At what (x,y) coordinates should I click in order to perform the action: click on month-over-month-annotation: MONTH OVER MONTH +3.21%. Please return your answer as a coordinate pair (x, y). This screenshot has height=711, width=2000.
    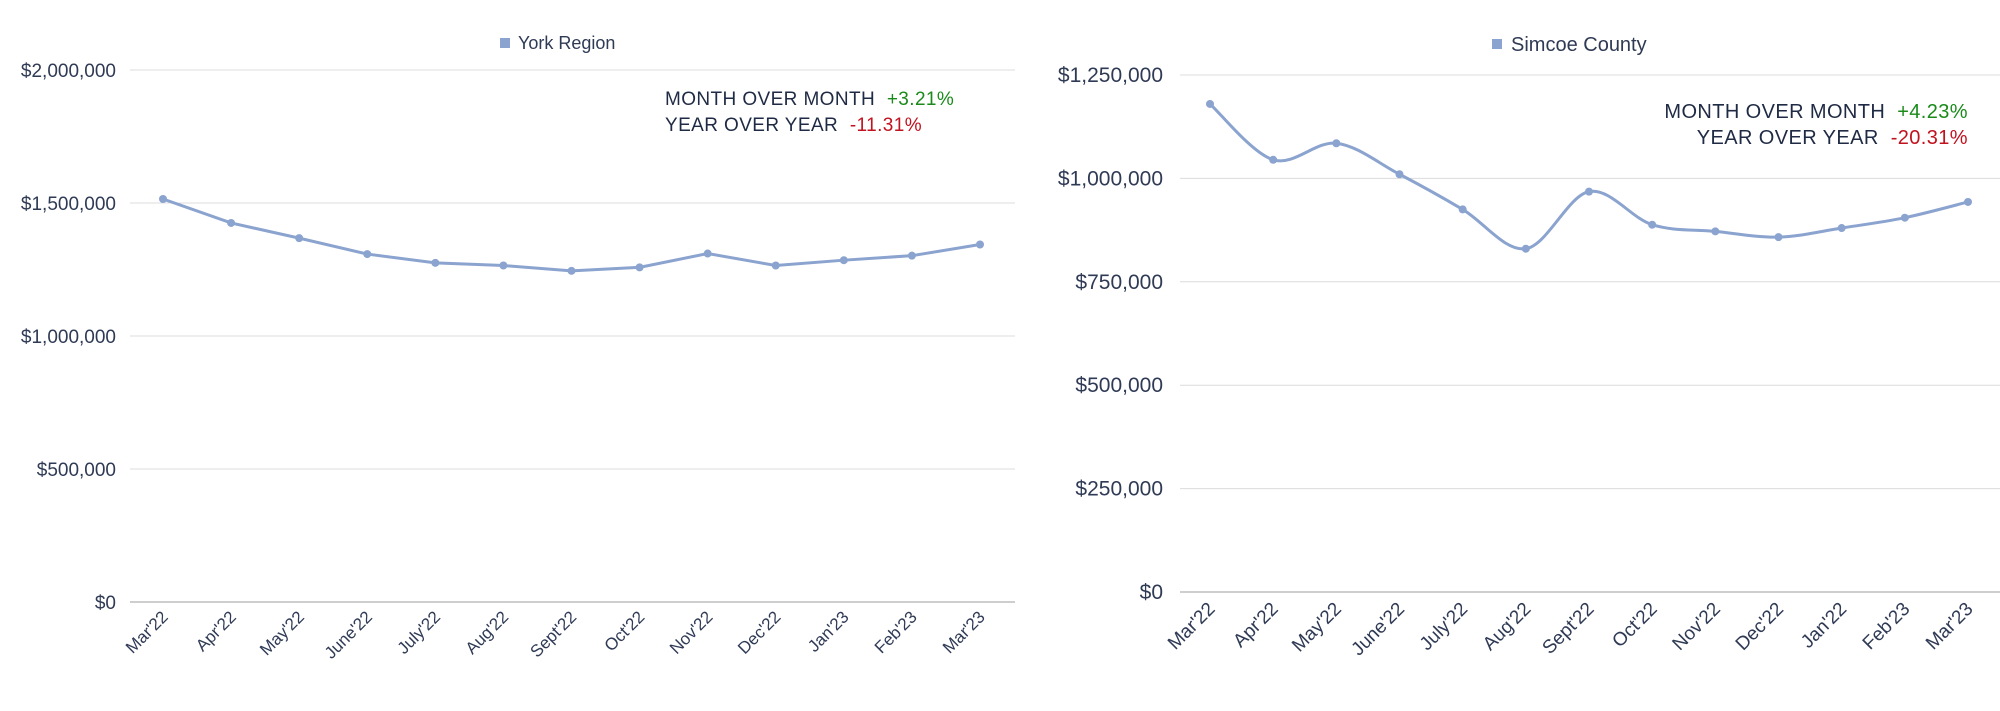
    Looking at the image, I should click on (809, 99).